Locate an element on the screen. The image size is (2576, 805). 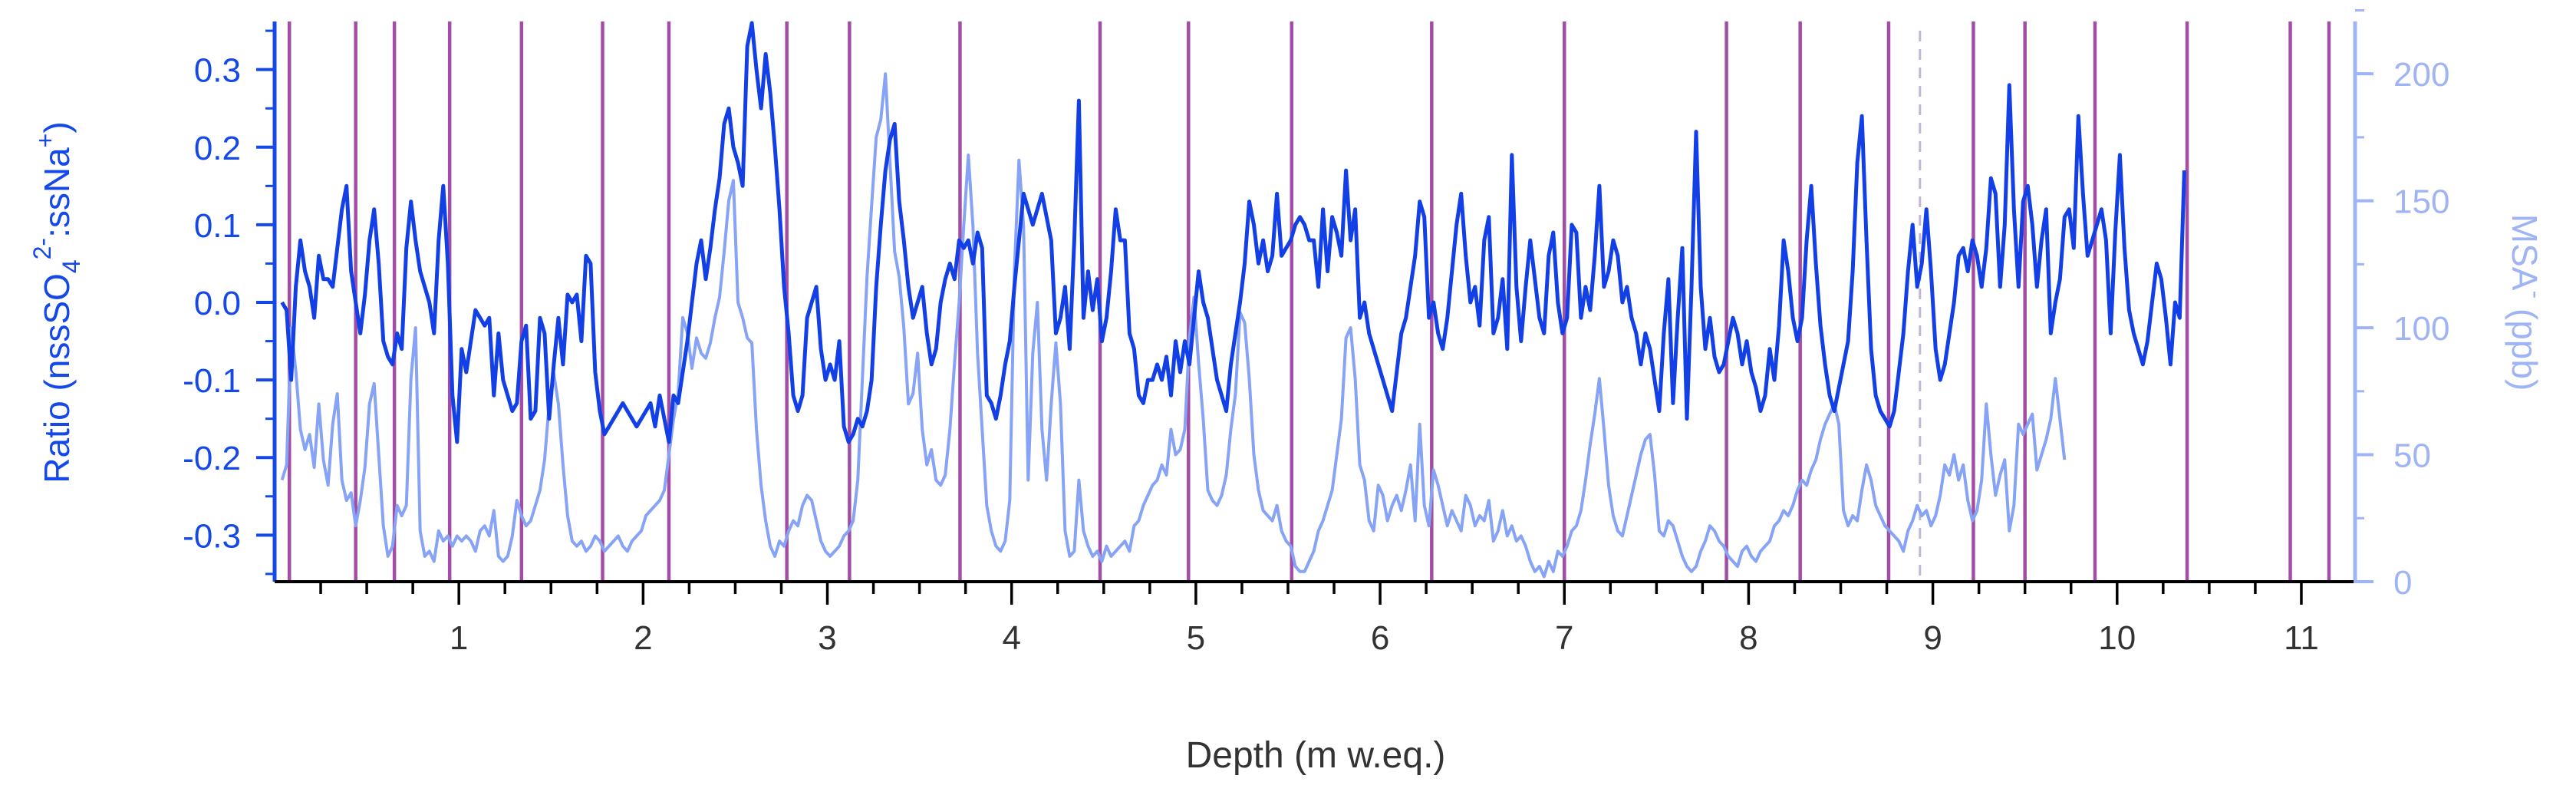
right-axis-title: MSA- (ppb) is located at coordinates (2527, 302).